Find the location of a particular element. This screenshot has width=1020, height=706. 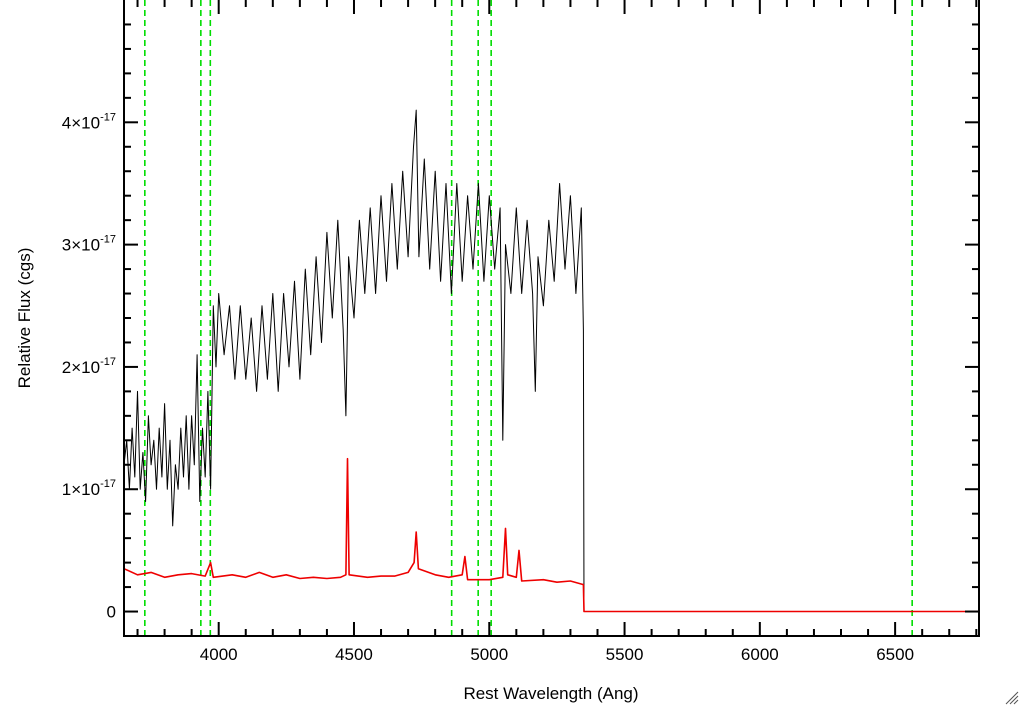

x-tick-label: 4000 is located at coordinates (219, 654).